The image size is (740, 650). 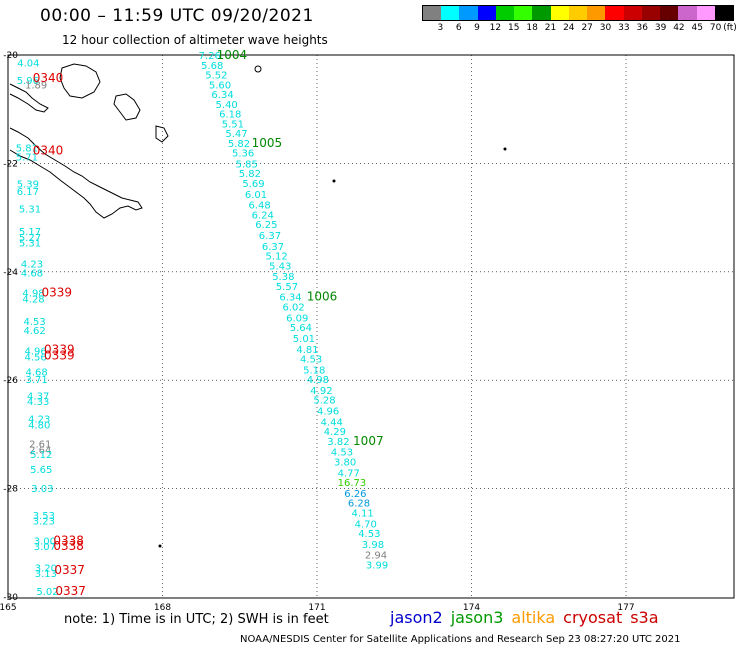 I want to click on wave-height-value: 4.62, so click(x=34, y=331).